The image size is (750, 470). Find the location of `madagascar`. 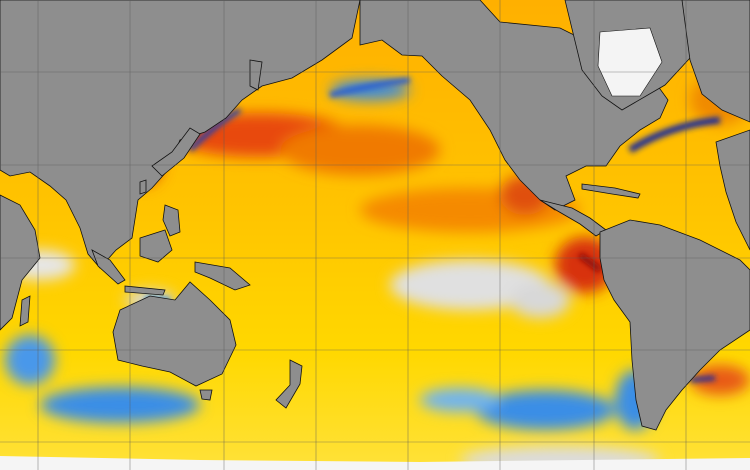

madagascar is located at coordinates (25, 311).